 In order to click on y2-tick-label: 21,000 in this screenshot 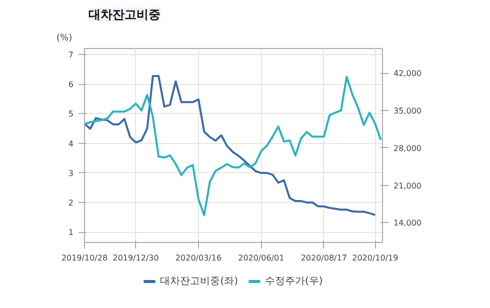, I will do `click(408, 185)`.